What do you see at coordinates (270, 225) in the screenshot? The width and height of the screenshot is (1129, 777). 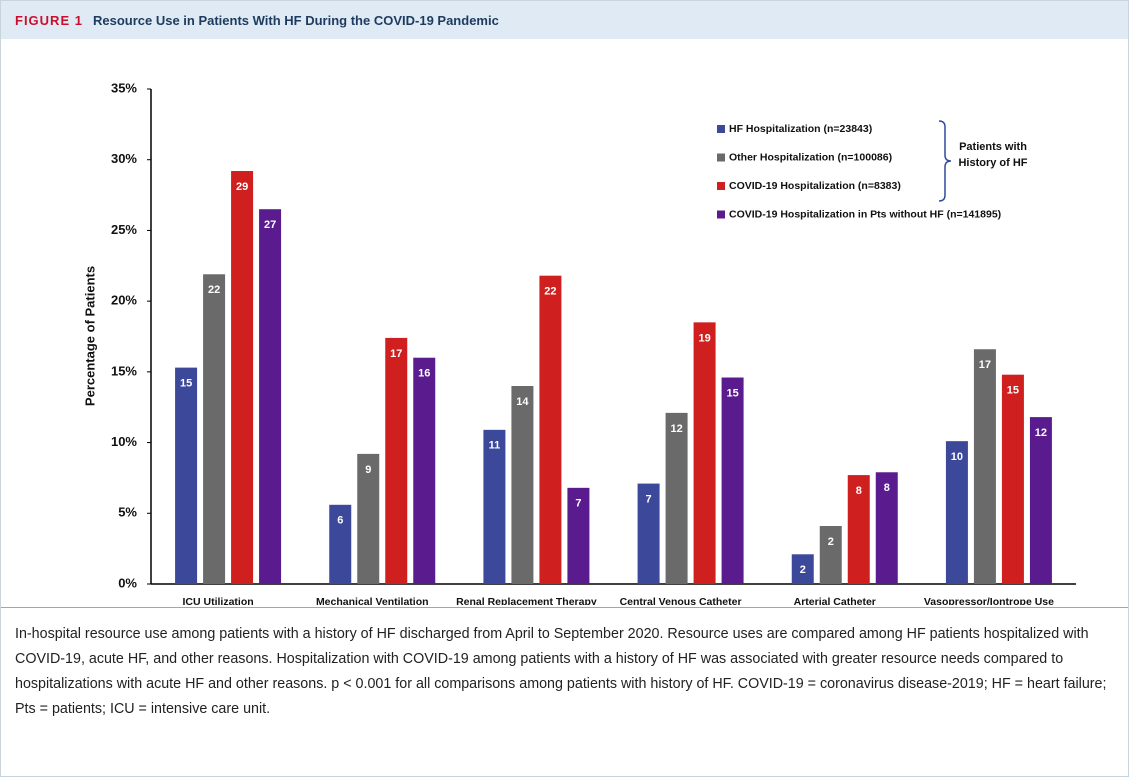 I see `value-label: 27` at bounding box center [270, 225].